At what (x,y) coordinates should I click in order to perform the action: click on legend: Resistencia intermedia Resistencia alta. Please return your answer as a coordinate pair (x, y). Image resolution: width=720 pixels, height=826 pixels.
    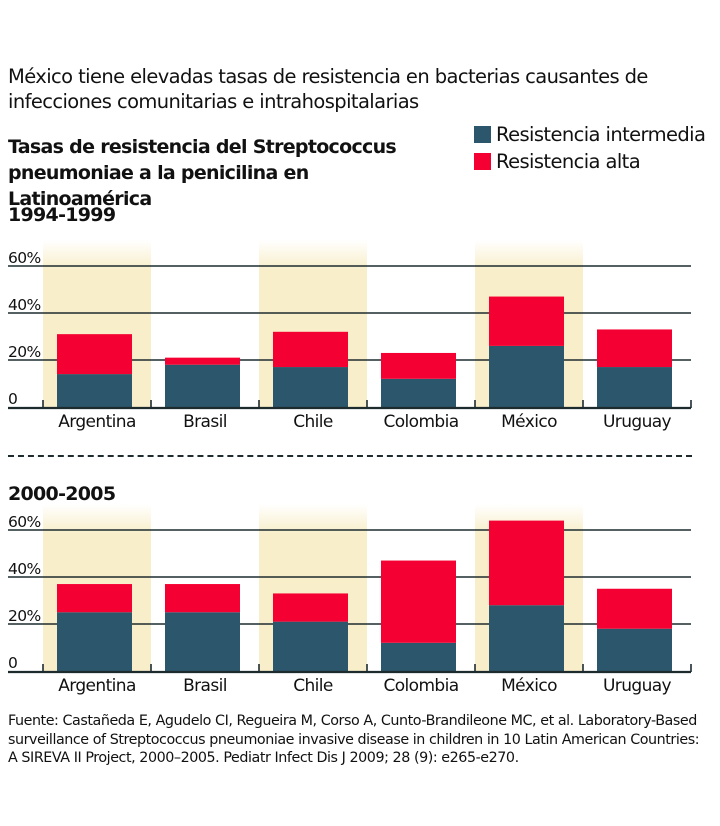
    Looking at the image, I should click on (590, 148).